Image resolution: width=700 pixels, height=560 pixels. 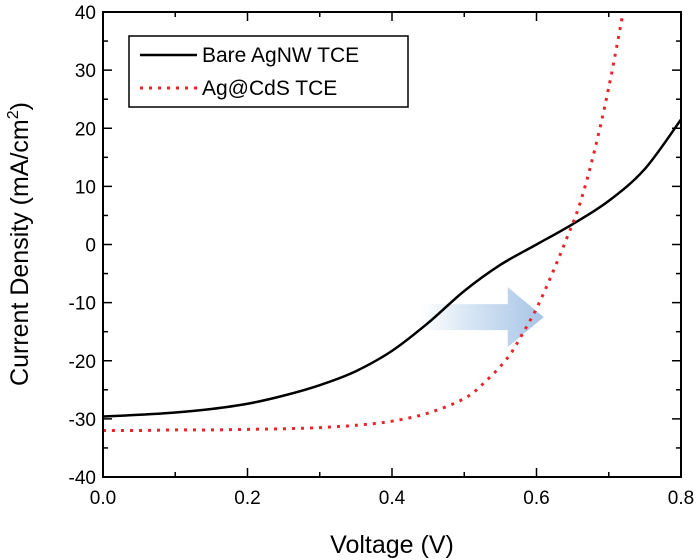 What do you see at coordinates (482, 317) in the screenshot?
I see `annotation-arrow` at bounding box center [482, 317].